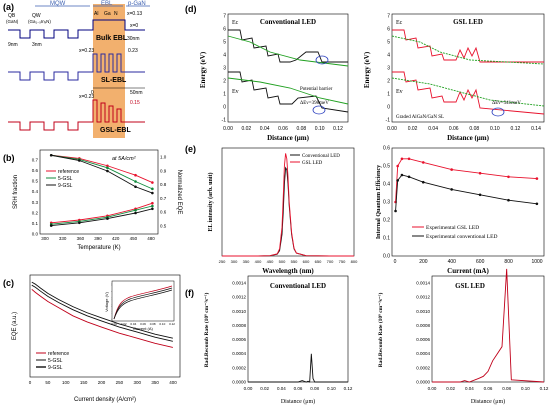 Image resolution: width=550 pixels, height=408 pixels. What do you see at coordinates (35, 191) in the screenshot?
I see `b-yl-tick-4: 0.4` at bounding box center [35, 191].